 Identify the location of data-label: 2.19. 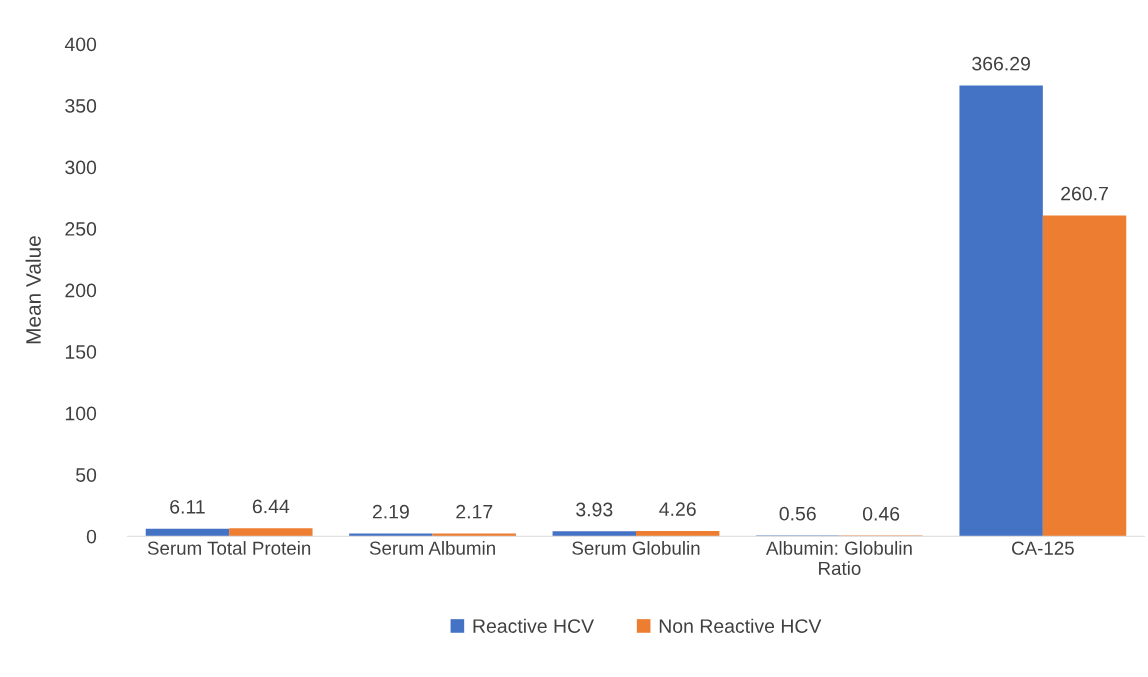
(390, 511).